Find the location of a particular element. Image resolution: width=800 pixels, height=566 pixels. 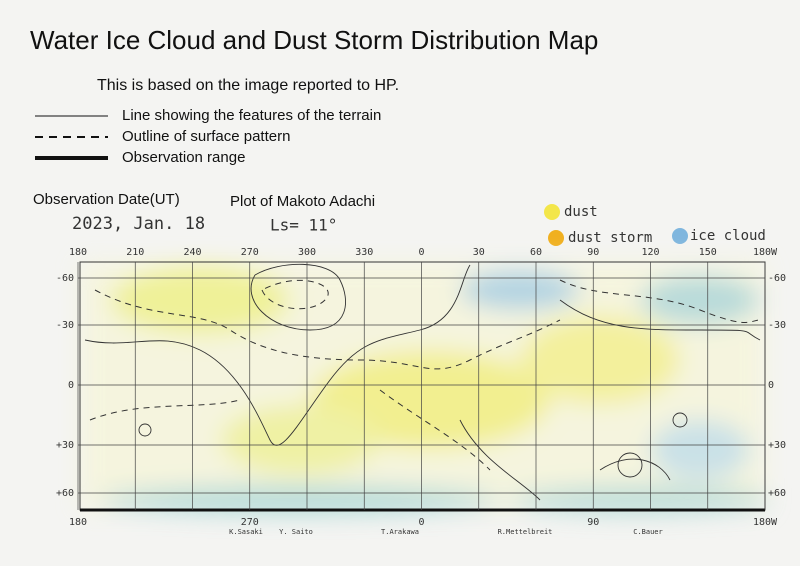

dust-storm-swatch is located at coordinates (556, 238).